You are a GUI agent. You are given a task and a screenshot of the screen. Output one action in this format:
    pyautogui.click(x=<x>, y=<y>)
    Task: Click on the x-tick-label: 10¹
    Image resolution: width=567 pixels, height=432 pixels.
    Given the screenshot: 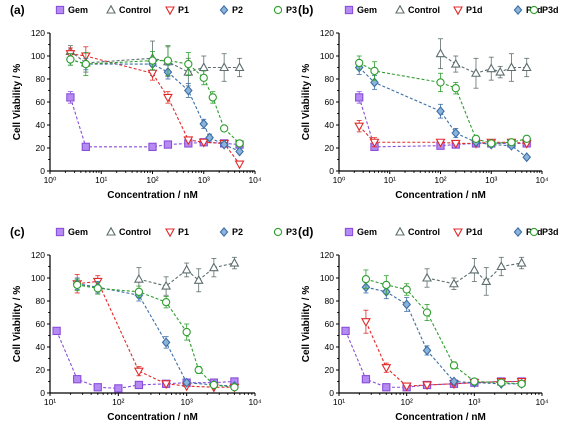 What is the action you would take?
    pyautogui.click(x=339, y=402)
    